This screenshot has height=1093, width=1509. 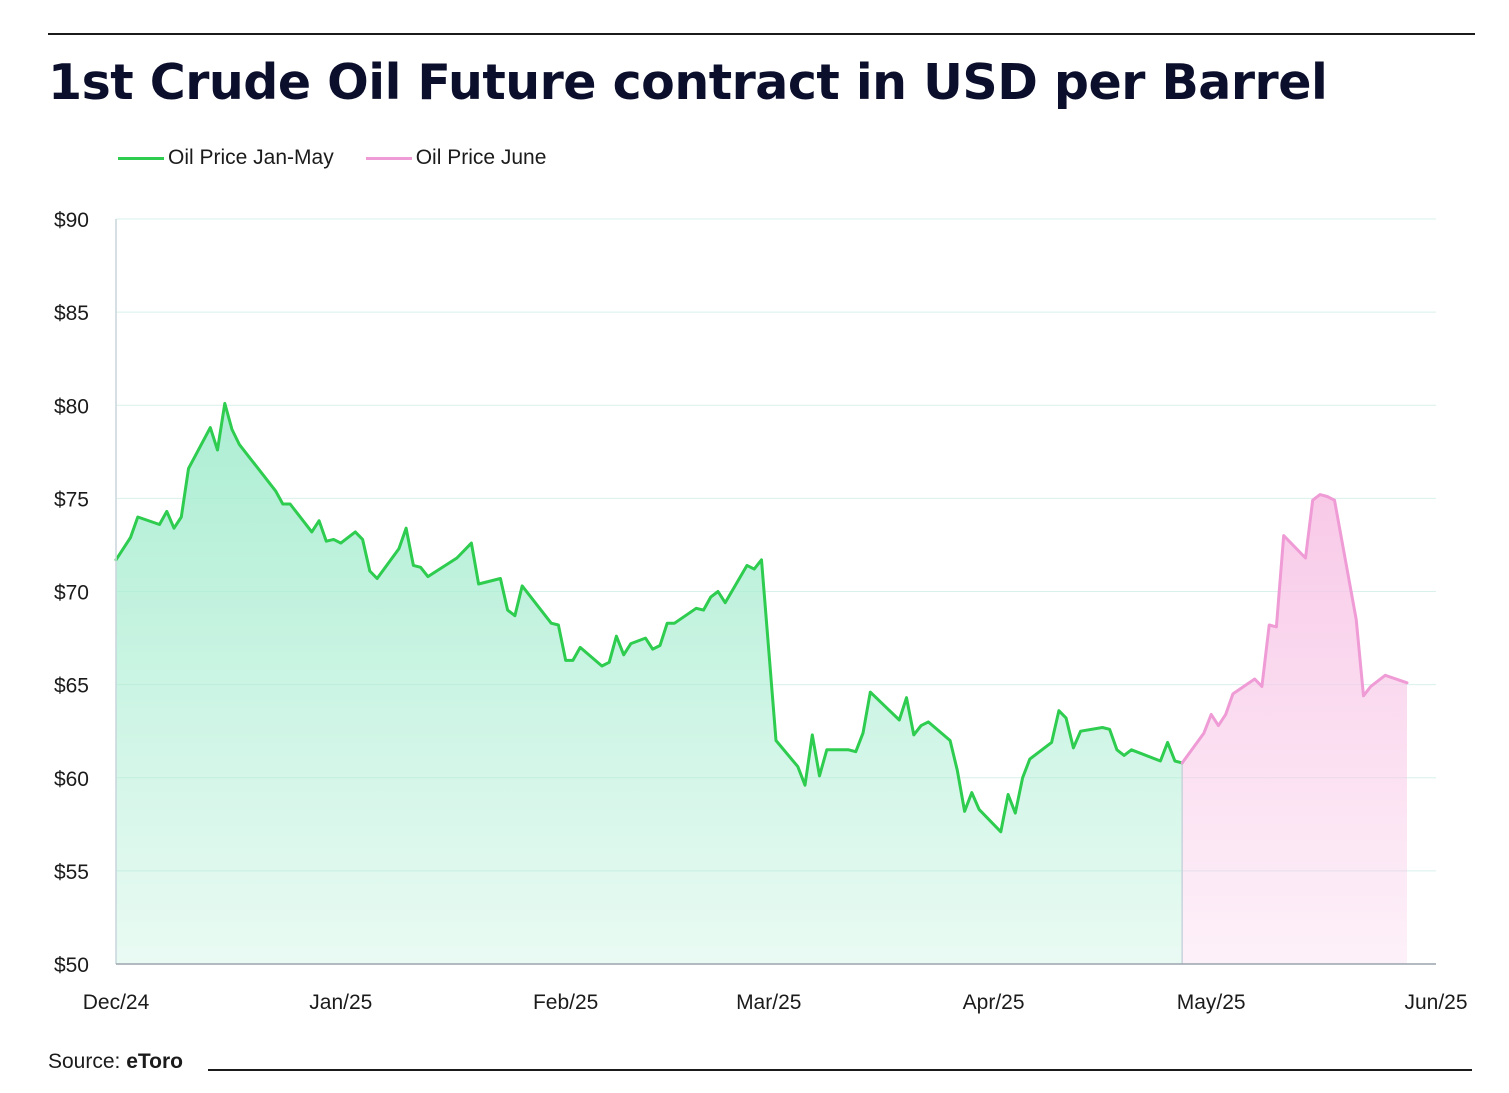 What do you see at coordinates (1294, 629) in the screenshot?
I see `series-line-june` at bounding box center [1294, 629].